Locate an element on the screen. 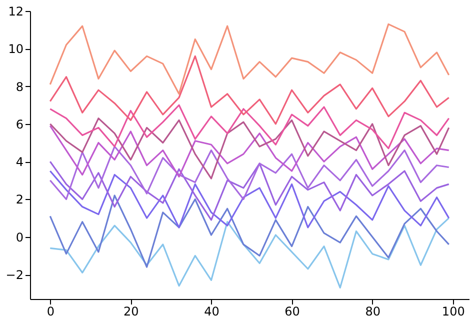  y-tick-label: −2 is located at coordinates (15, 275).